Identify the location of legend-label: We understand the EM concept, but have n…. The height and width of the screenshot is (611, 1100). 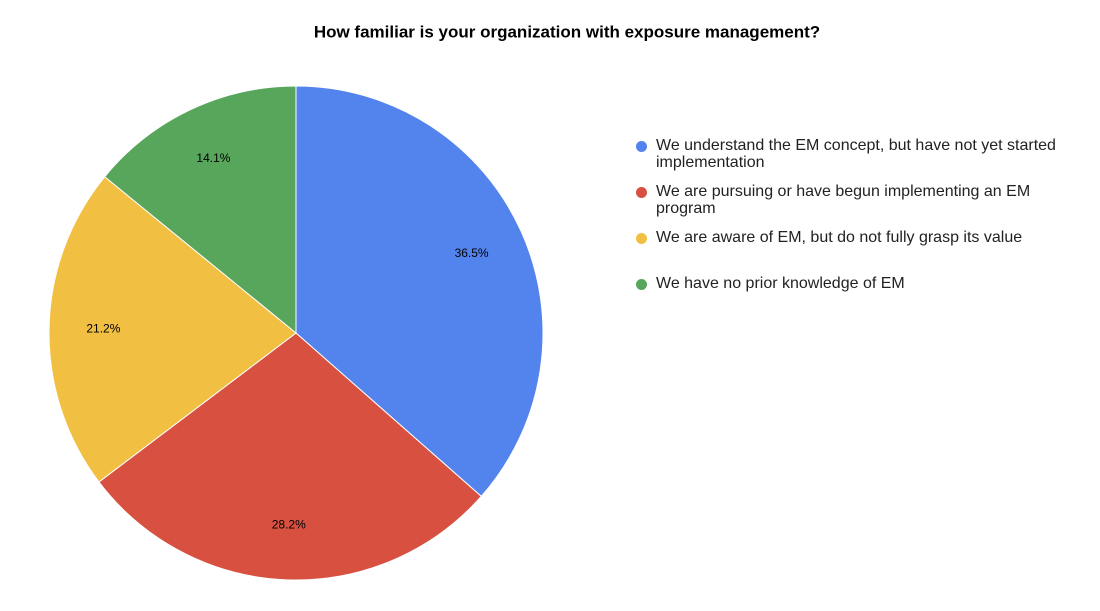
(856, 154).